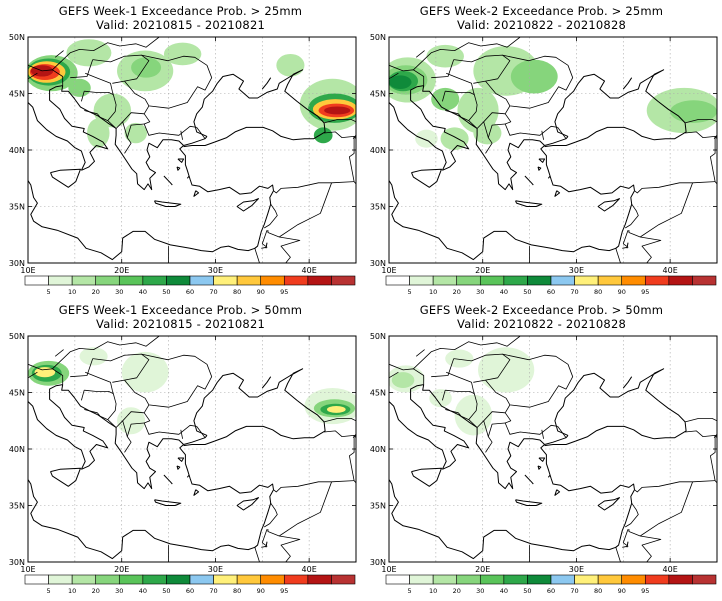 The image size is (722, 601). I want to click on probability-legend: 5 10 20 30 40 50 60 70 80 90 95, so click(551, 286).